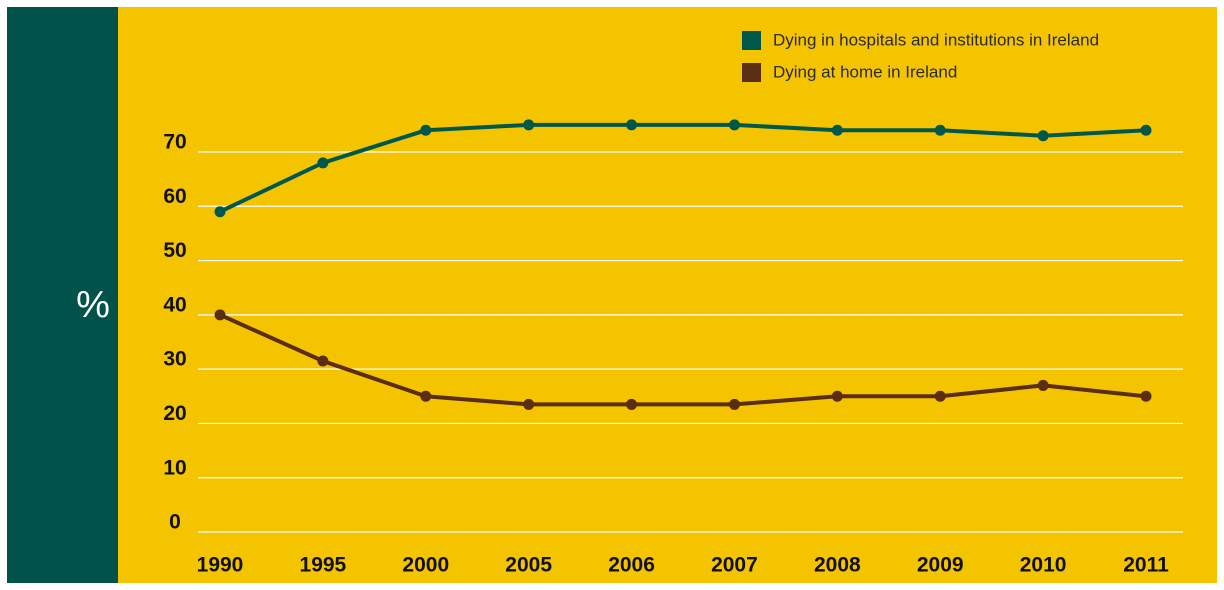 This screenshot has width=1224, height=590. I want to click on x-tick-label: 1990, so click(220, 565).